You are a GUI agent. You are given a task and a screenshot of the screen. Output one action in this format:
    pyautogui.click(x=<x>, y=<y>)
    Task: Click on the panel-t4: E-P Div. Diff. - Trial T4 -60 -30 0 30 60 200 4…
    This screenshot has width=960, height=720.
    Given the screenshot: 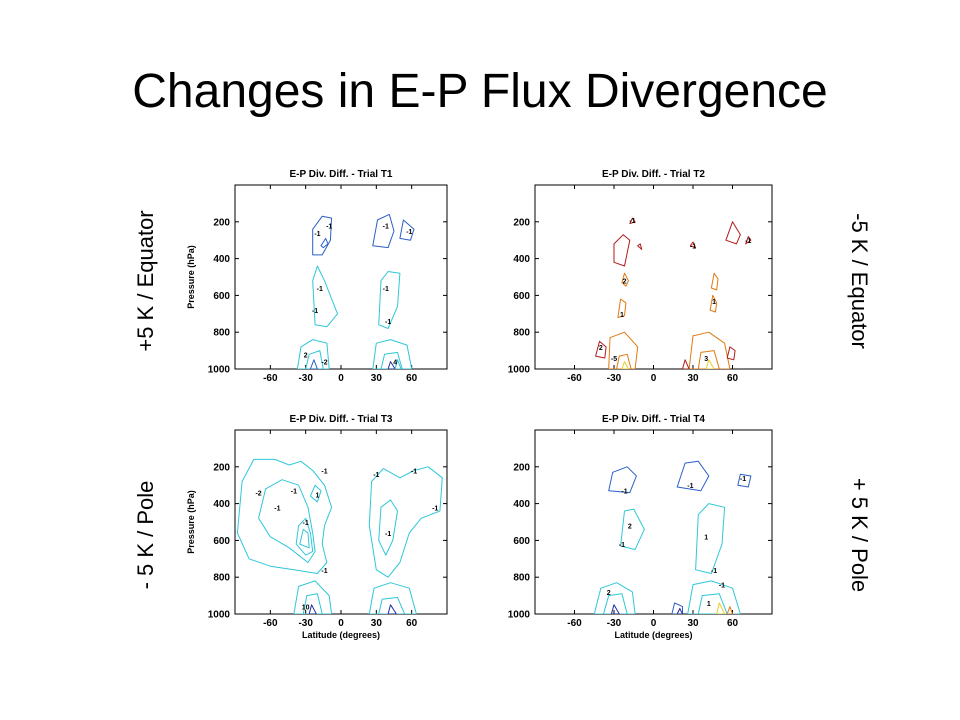 What is the action you would take?
    pyautogui.click(x=640, y=527)
    